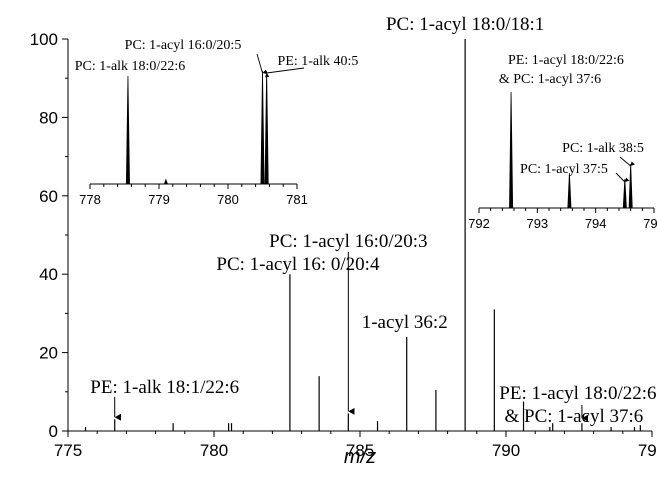 This screenshot has width=657, height=490. Describe the element at coordinates (360, 450) in the screenshot. I see `x-tick-label: 785` at that location.